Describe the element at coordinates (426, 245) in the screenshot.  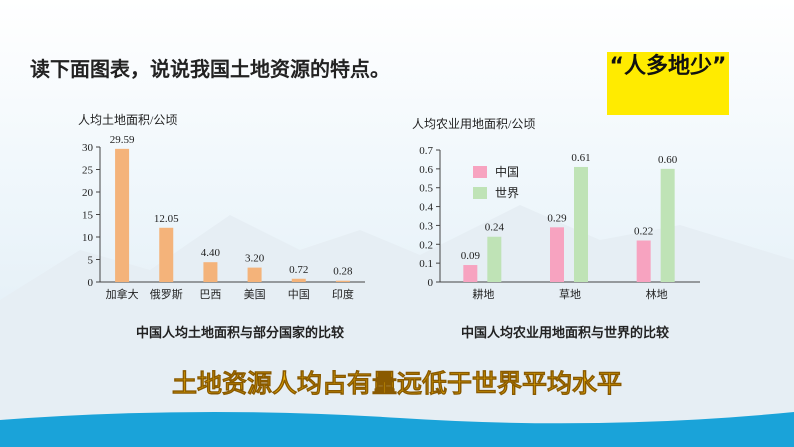
I see `y-tick-label: 0.2` at that location.